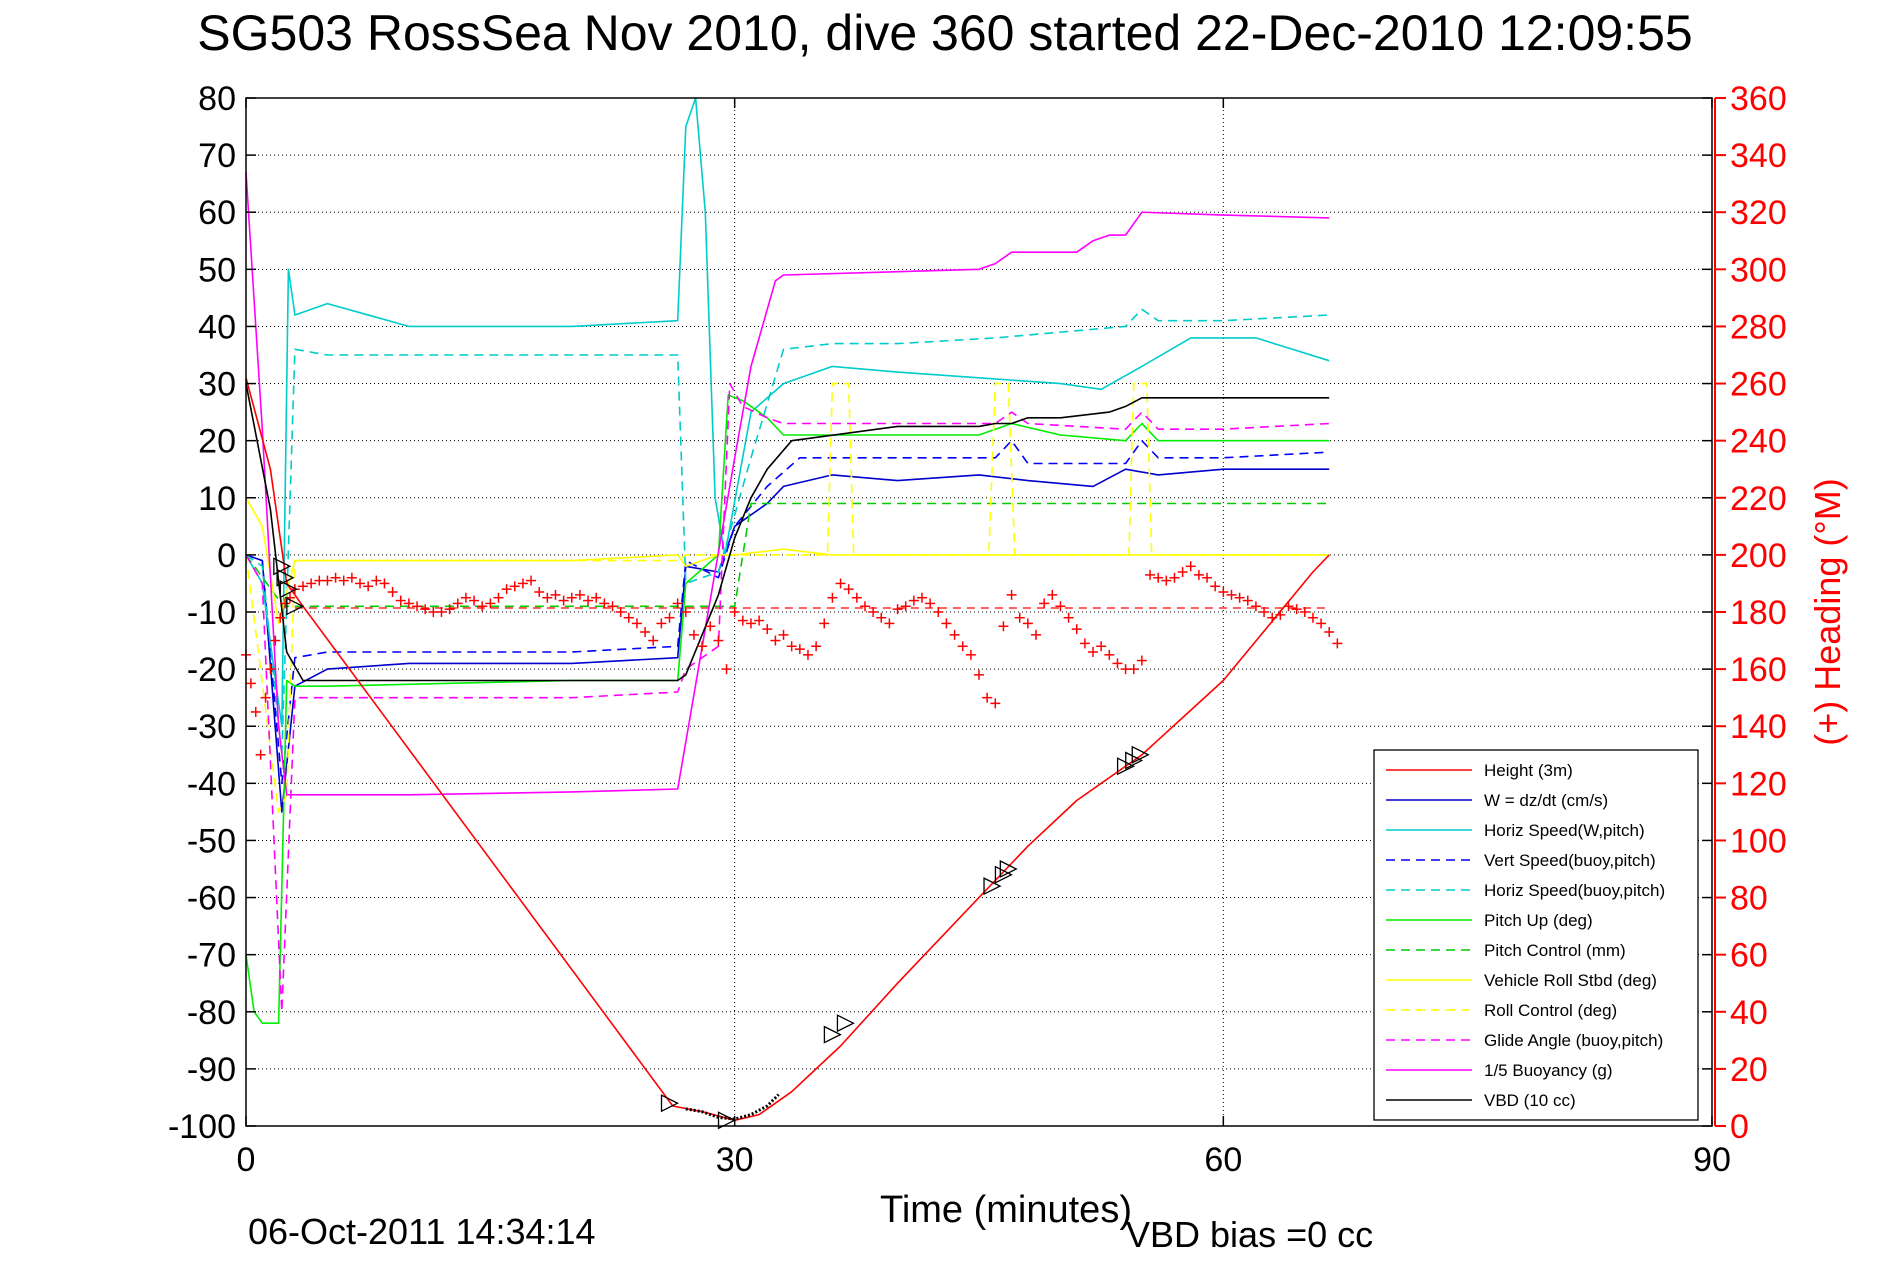  Describe the element at coordinates (1555, 950) in the screenshot. I see `legend-label: Pitch Control (mm)` at that location.